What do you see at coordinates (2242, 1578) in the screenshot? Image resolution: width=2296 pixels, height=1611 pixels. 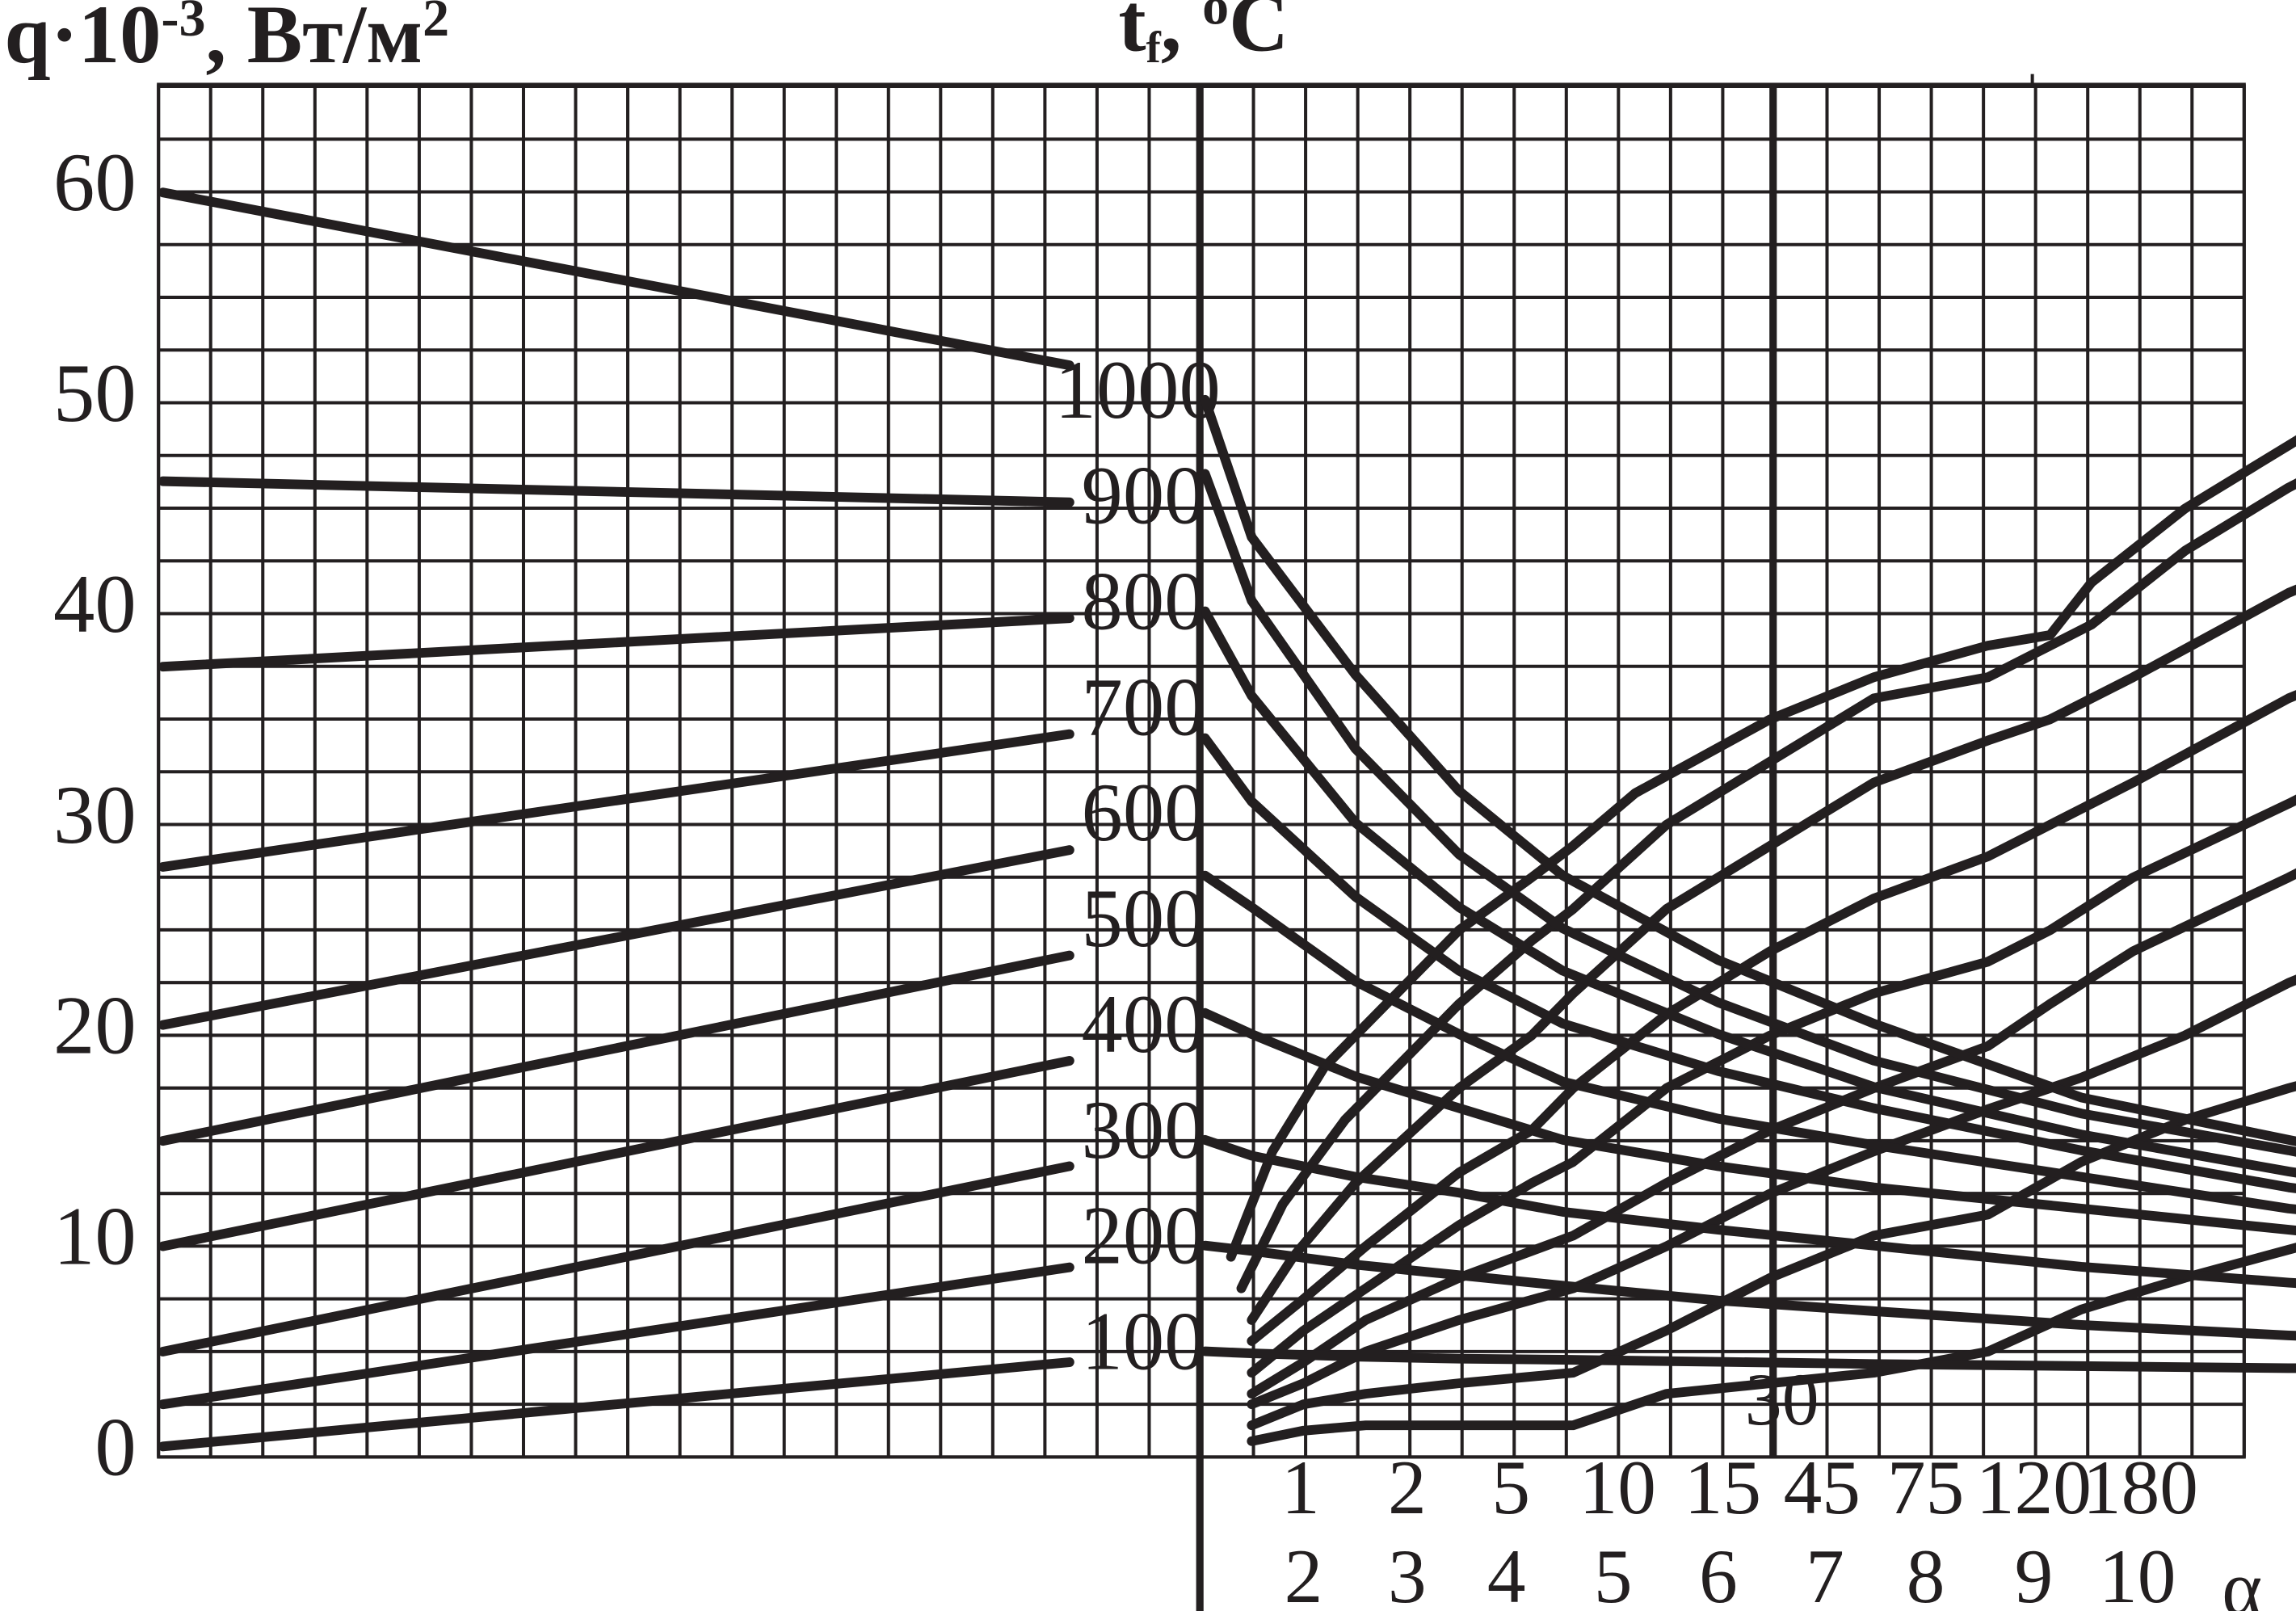 I see `alpha-label: α` at bounding box center [2242, 1578].